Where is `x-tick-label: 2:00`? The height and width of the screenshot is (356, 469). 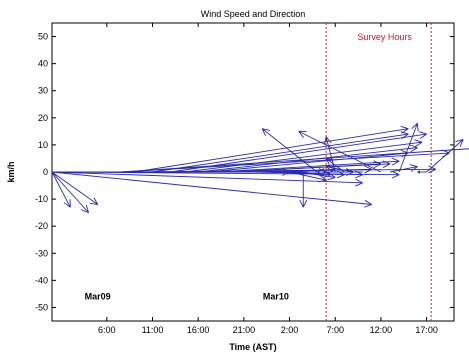 x-tick-label: 2:00 is located at coordinates (290, 330).